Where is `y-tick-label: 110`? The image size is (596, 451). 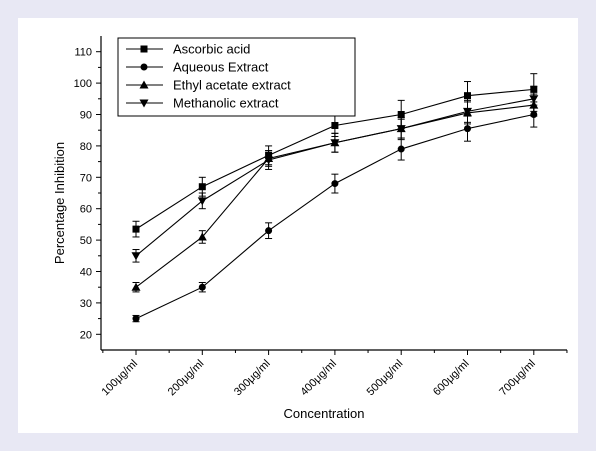 y-tick-label: 110 is located at coordinates (83, 53).